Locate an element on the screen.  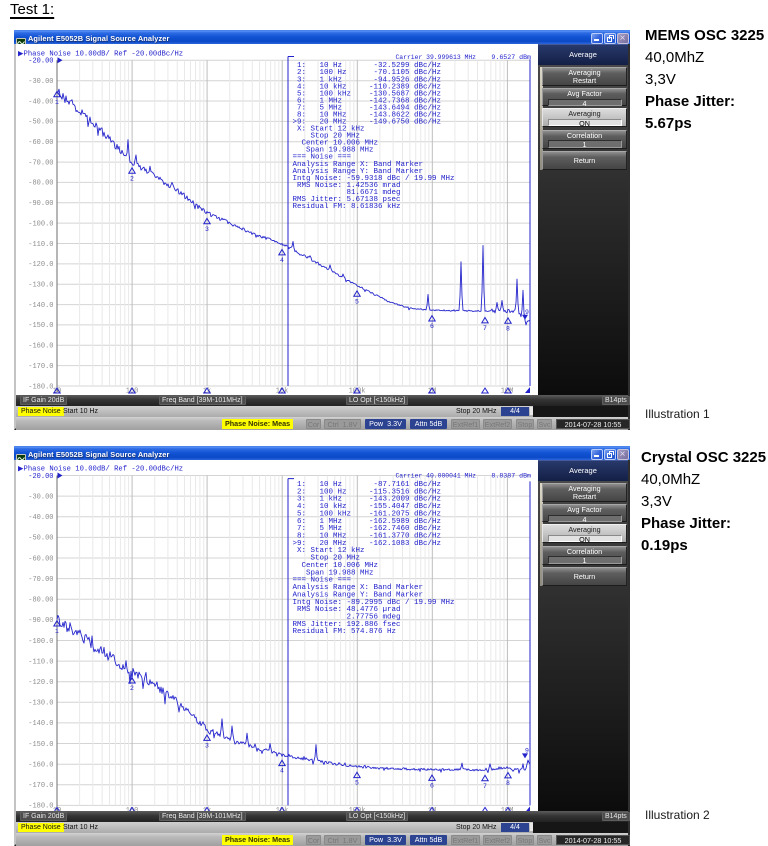
svg-text:5: 100 kHz -130.5687 dBc/: 5: 100 kHz -130.5687 dBc/Hz is located at coordinates (367, 94).